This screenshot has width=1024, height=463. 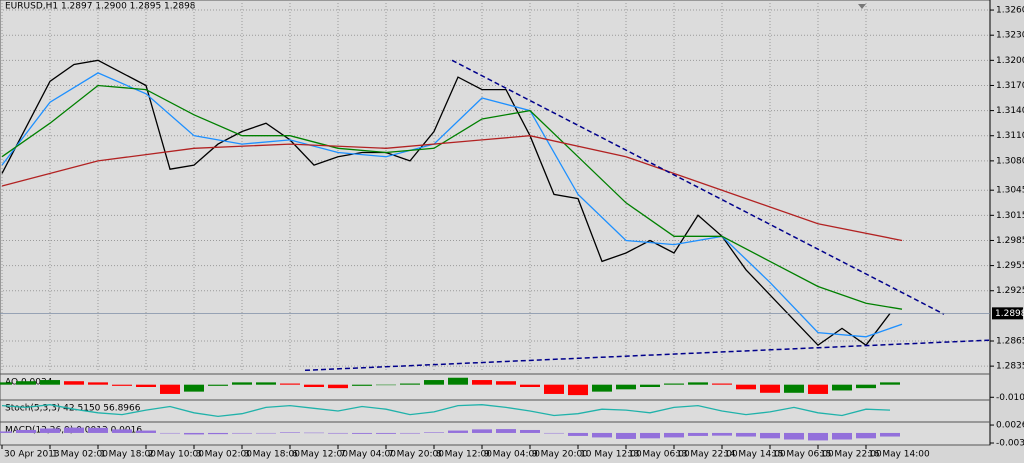 What do you see at coordinates (851, 455) in the screenshot?
I see `x-tick-label: 15 May 22:00` at bounding box center [851, 455].